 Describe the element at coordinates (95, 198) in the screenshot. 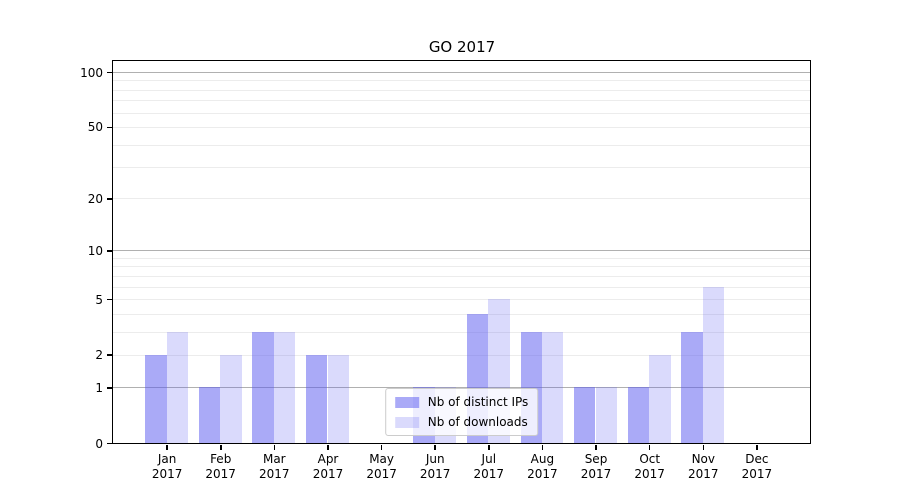

I see `y-tick-label-20: 20` at that location.